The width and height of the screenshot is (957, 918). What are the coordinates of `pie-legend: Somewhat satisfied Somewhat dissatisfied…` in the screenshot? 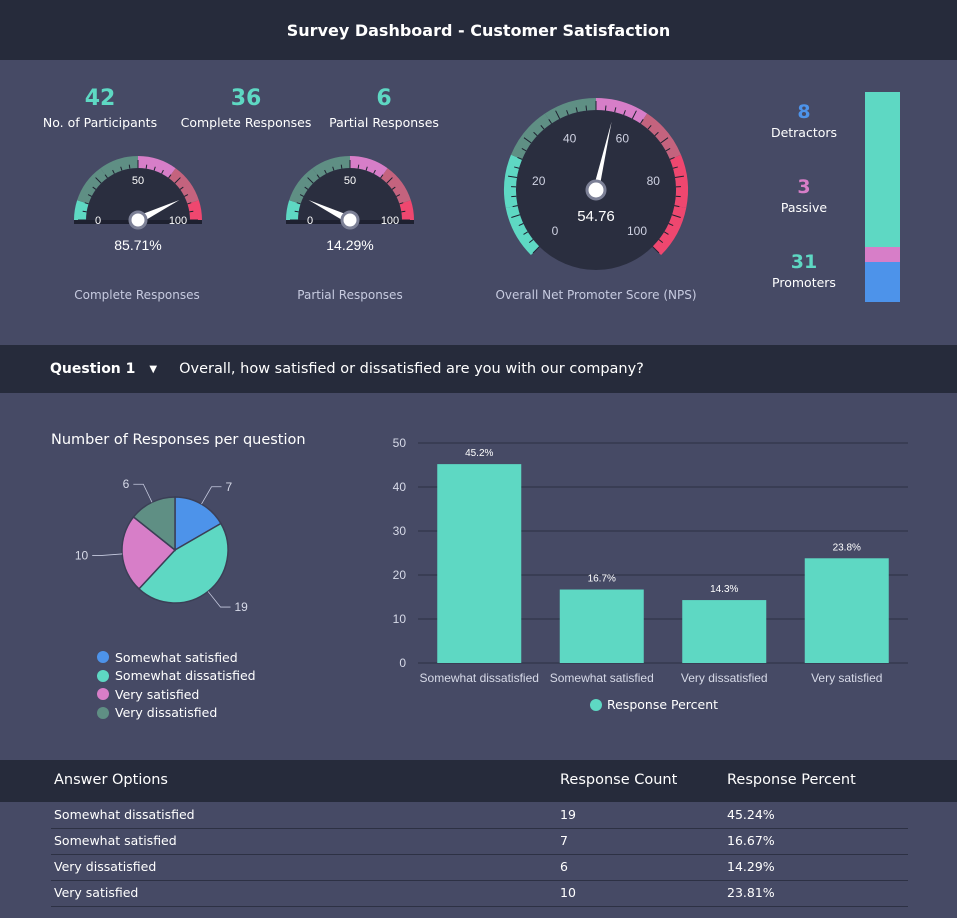 It's located at (176, 685).